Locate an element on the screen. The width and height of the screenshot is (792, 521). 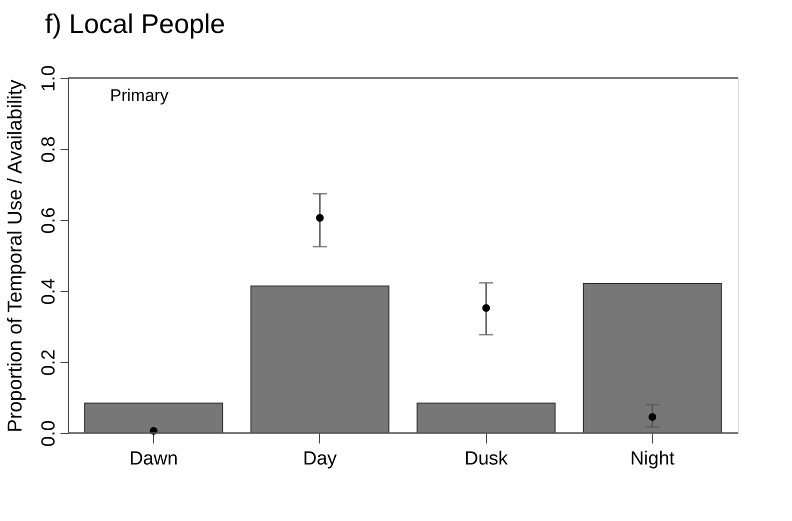
x-tick-label: Dusk is located at coordinates (486, 459).